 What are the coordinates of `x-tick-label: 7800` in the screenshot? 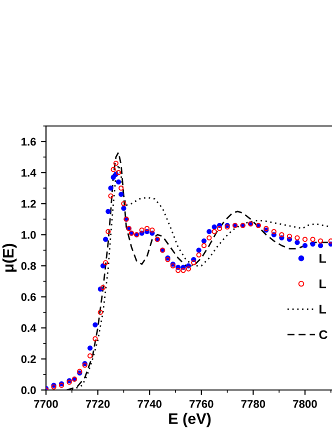 It's located at (305, 404).